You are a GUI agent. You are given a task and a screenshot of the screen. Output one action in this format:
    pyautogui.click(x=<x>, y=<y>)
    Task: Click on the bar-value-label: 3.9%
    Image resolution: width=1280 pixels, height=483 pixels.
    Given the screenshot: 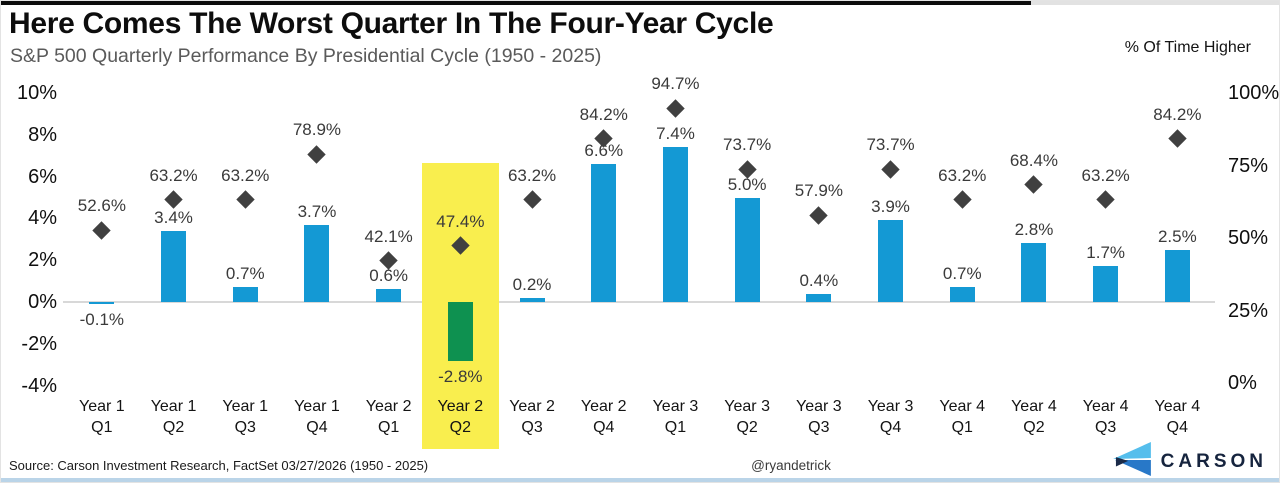 What is the action you would take?
    pyautogui.click(x=890, y=207)
    